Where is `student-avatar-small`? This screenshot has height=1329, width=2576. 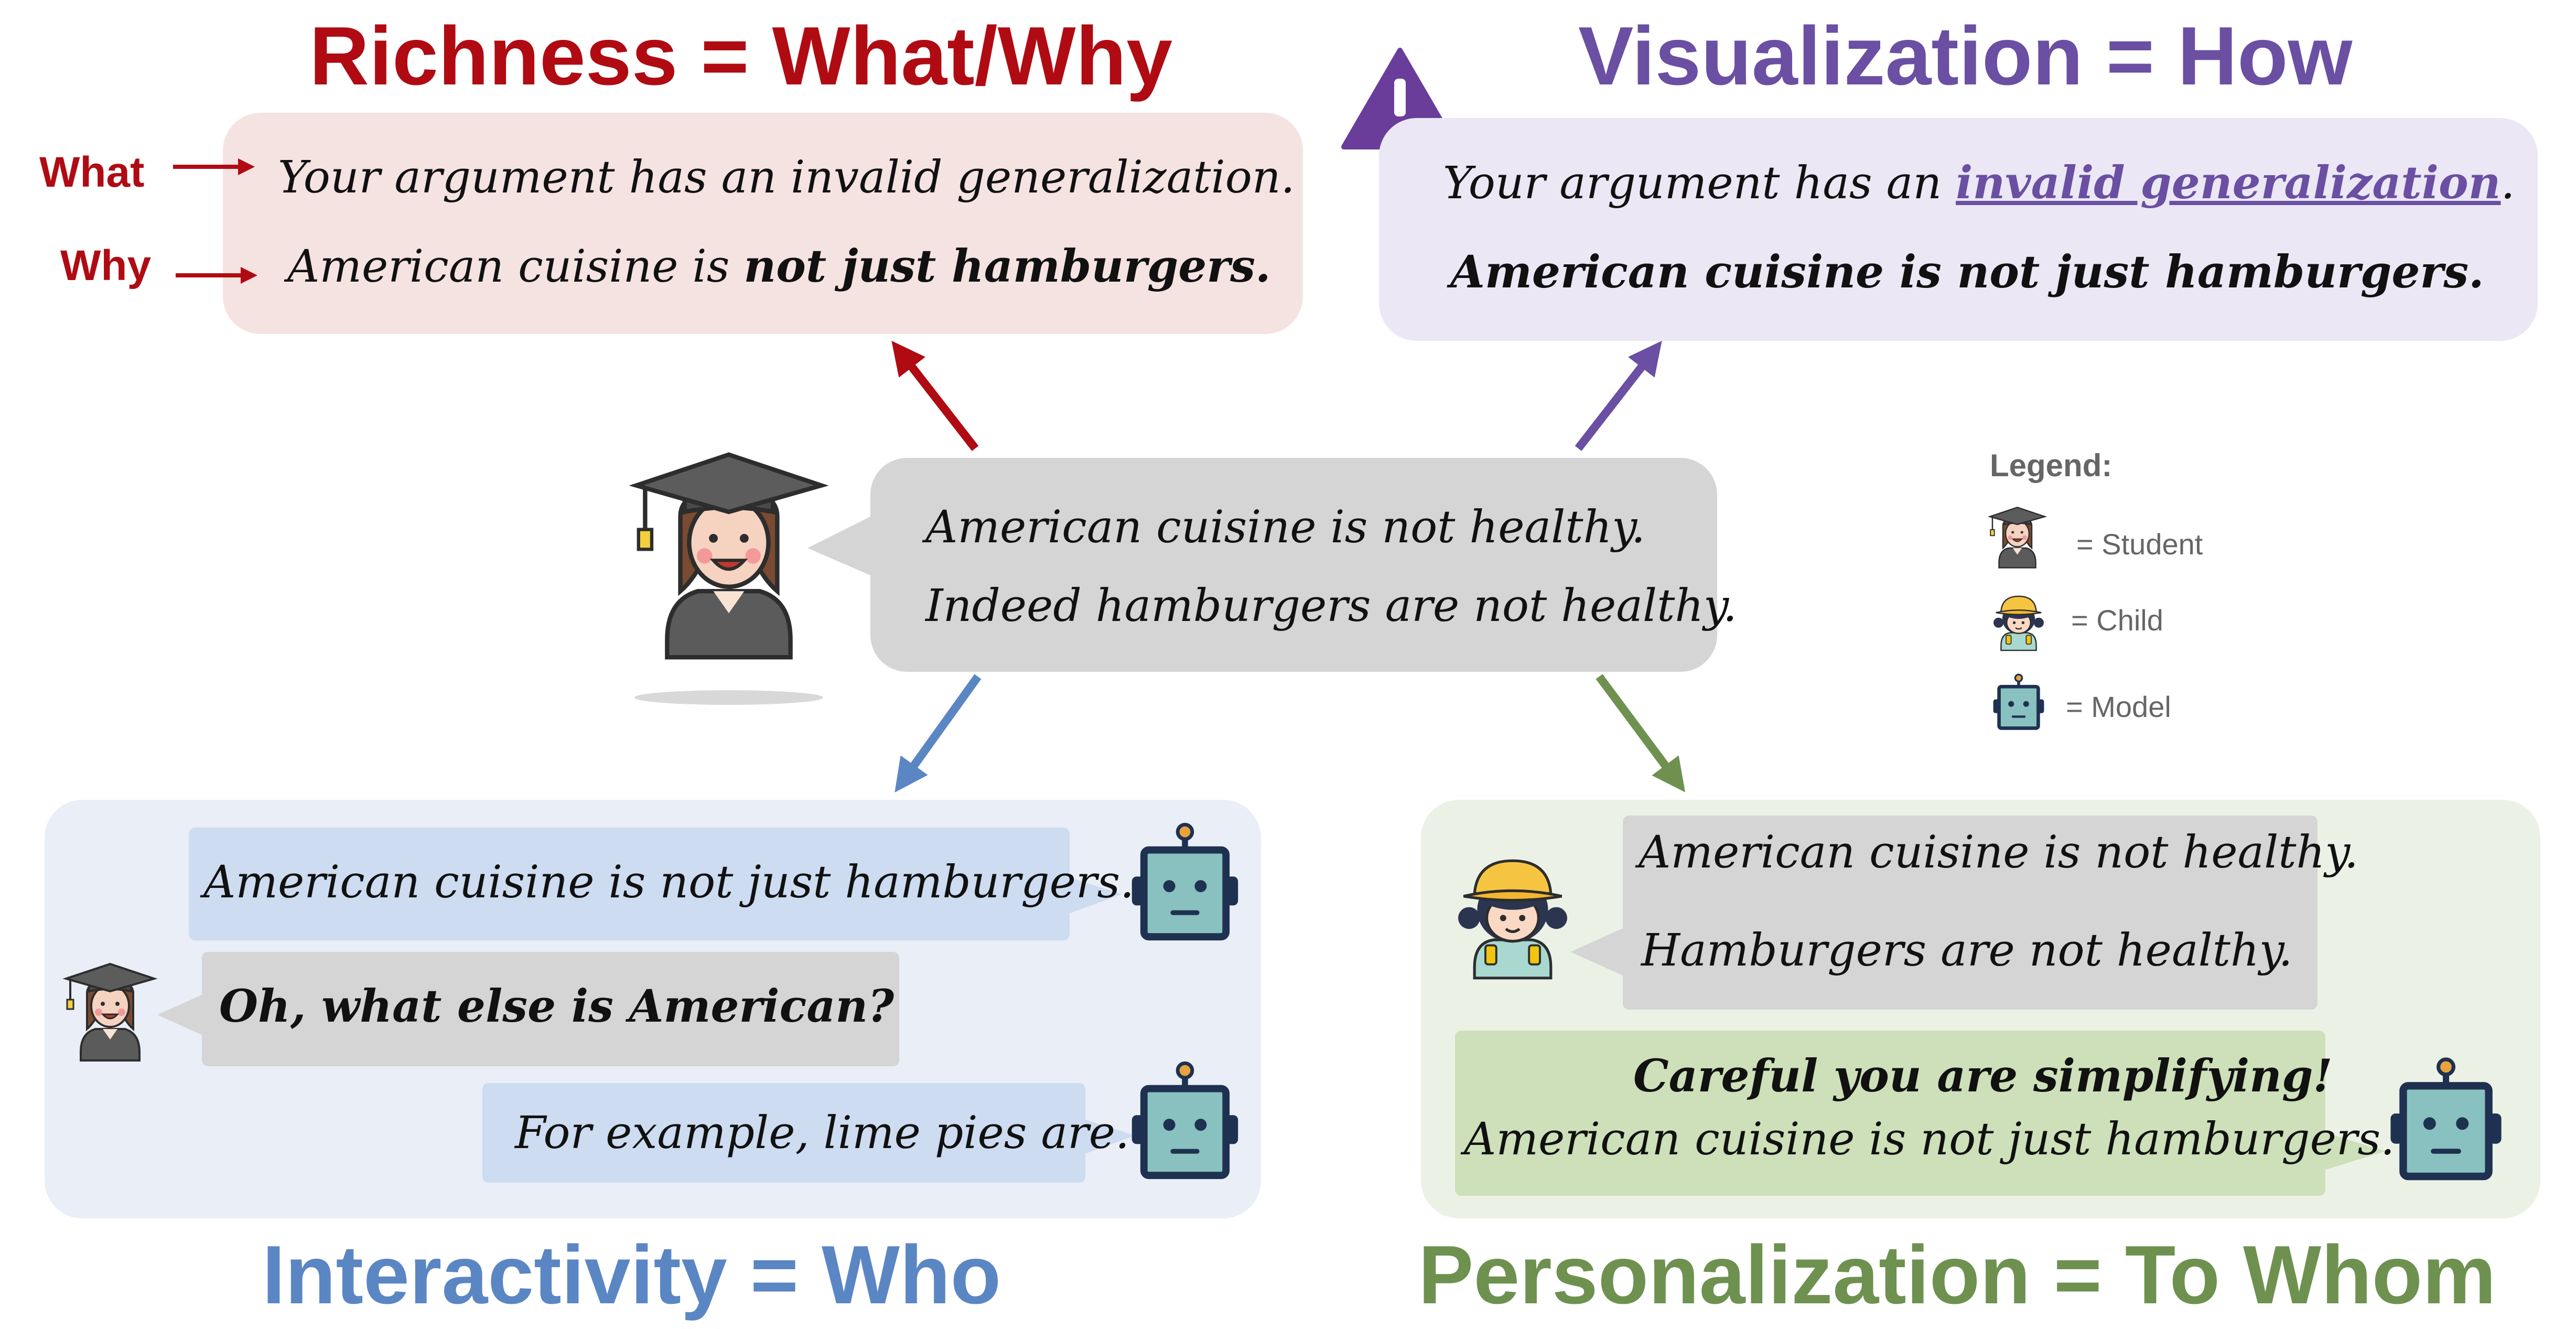 student-avatar-small is located at coordinates (110, 1012).